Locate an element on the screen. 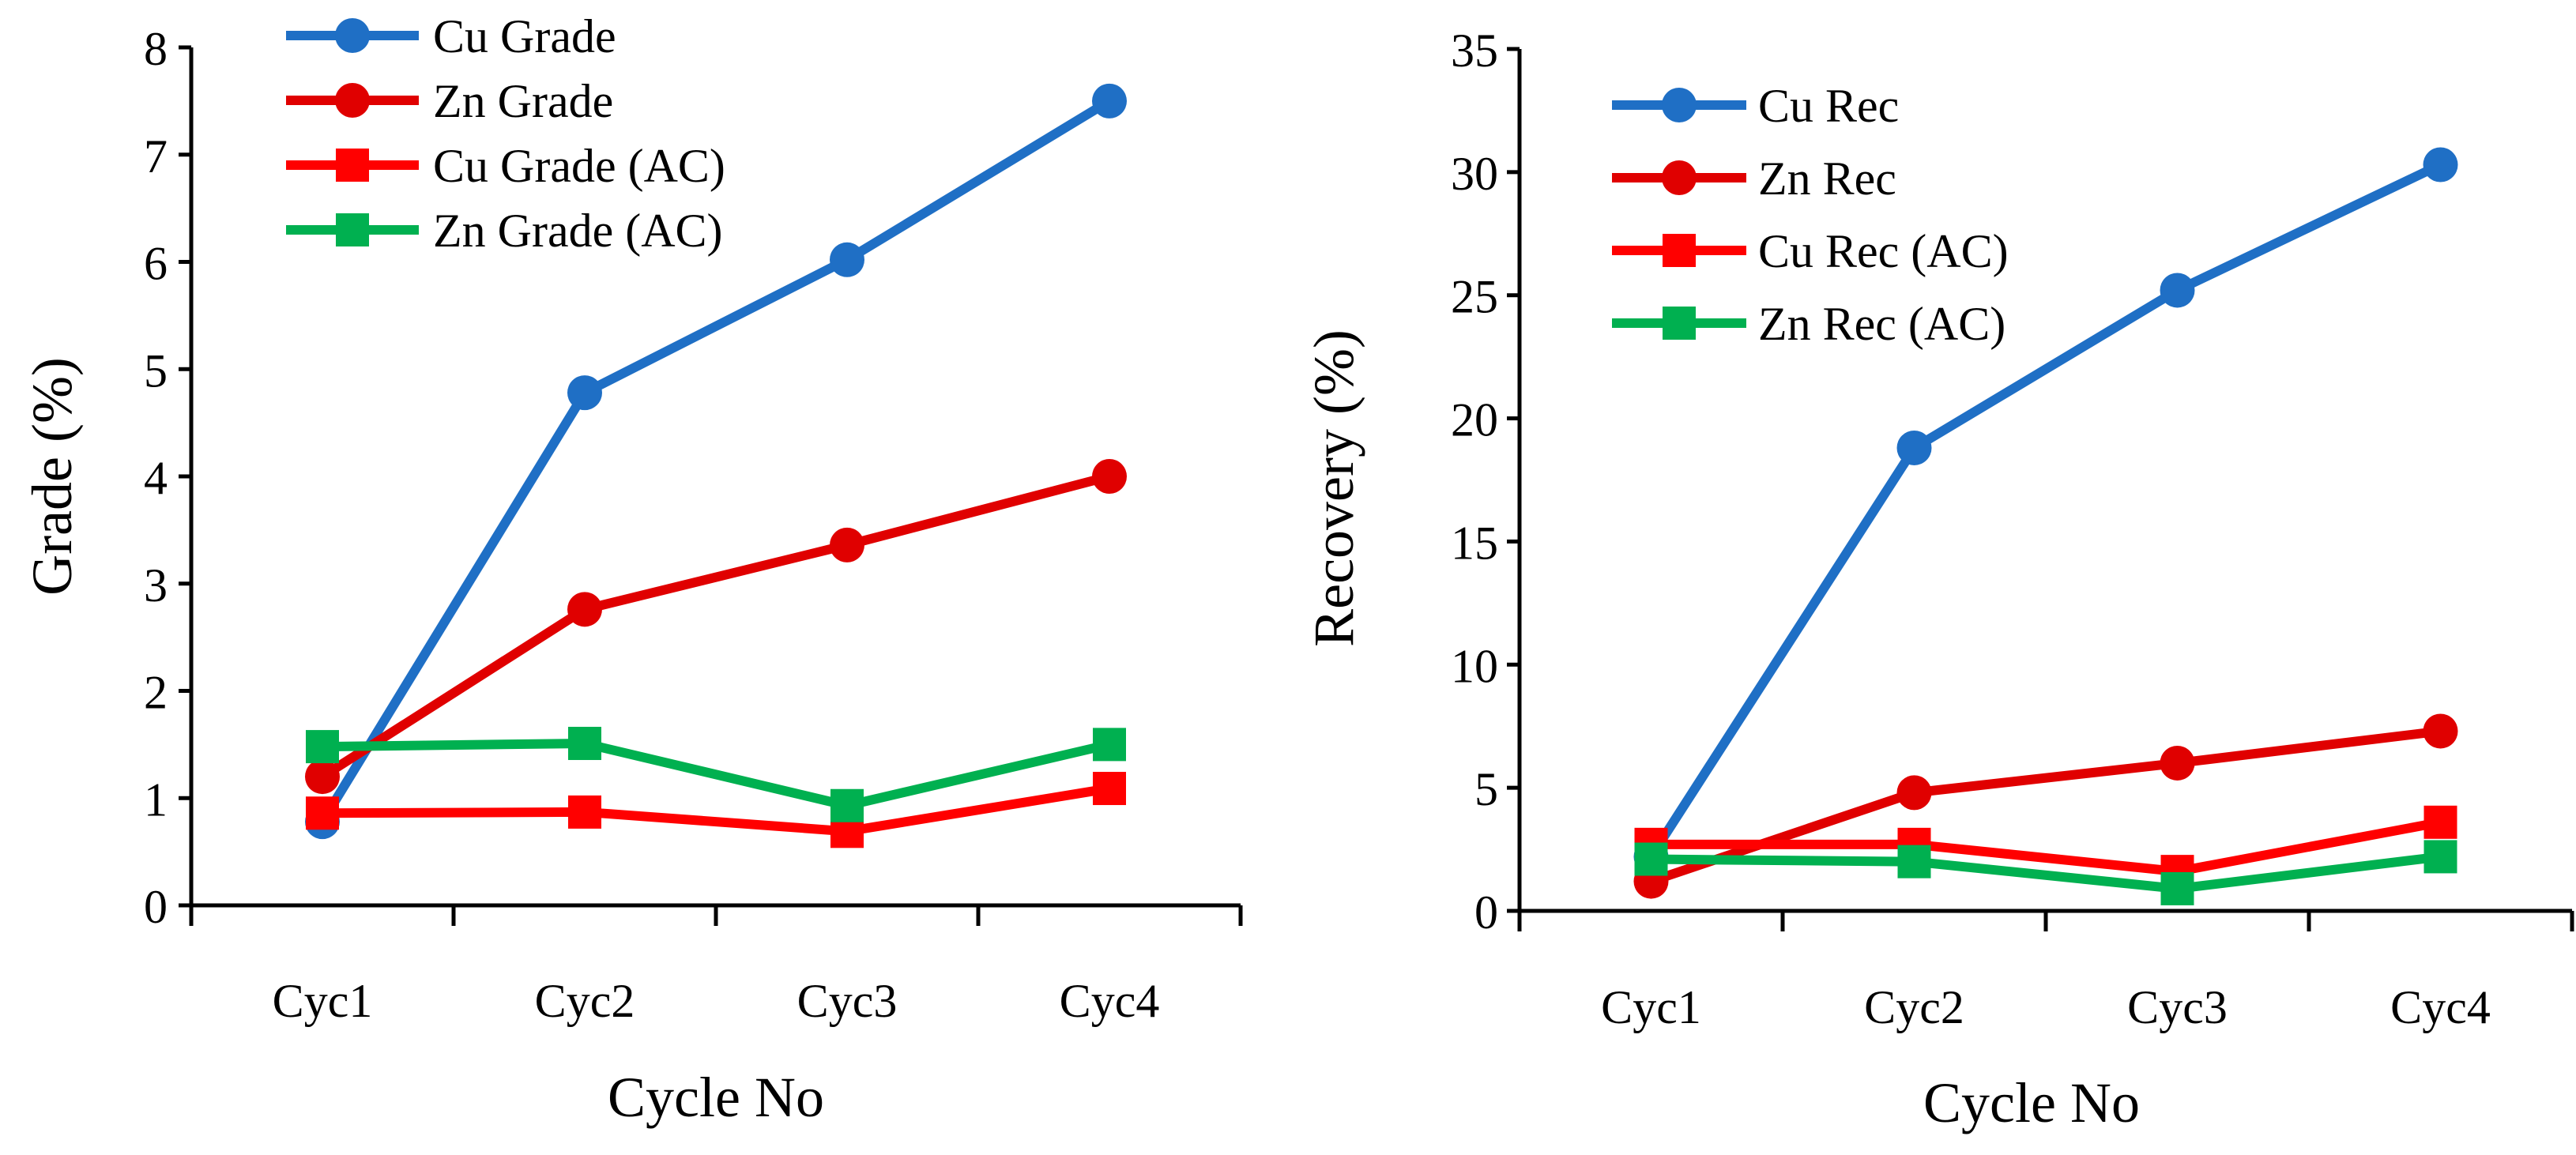 The height and width of the screenshot is (1155, 2576). grade-legend-label: Cu Grade (AC) is located at coordinates (579, 166).